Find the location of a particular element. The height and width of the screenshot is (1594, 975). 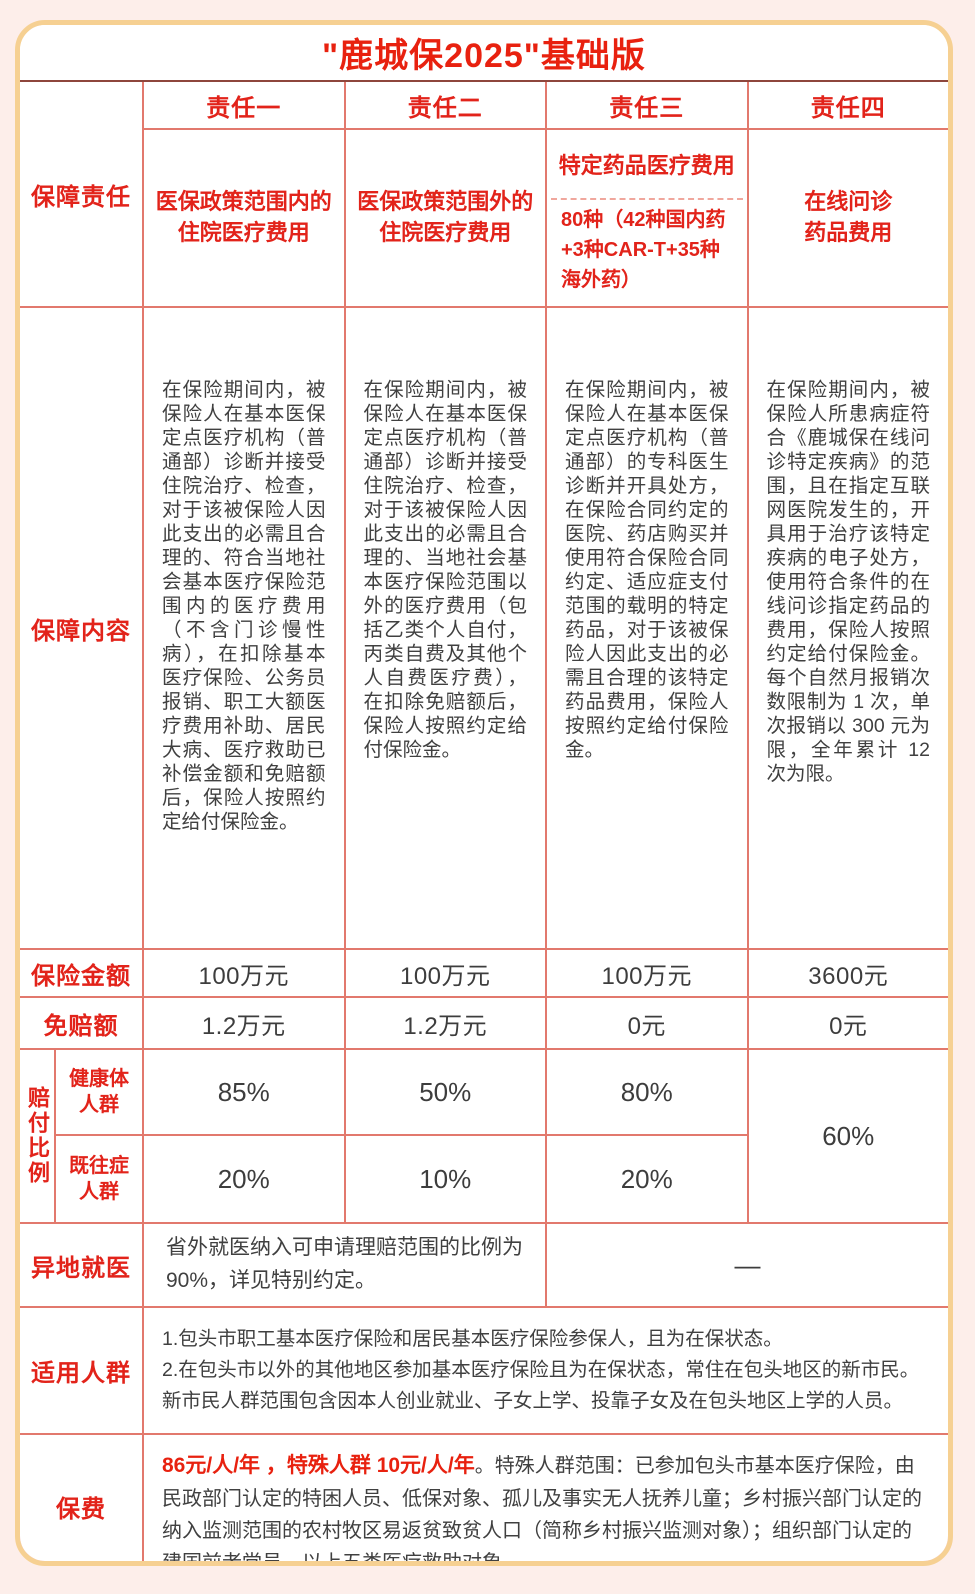

row-label-healthy-group: 健康体 人群 is located at coordinates (99, 1092).